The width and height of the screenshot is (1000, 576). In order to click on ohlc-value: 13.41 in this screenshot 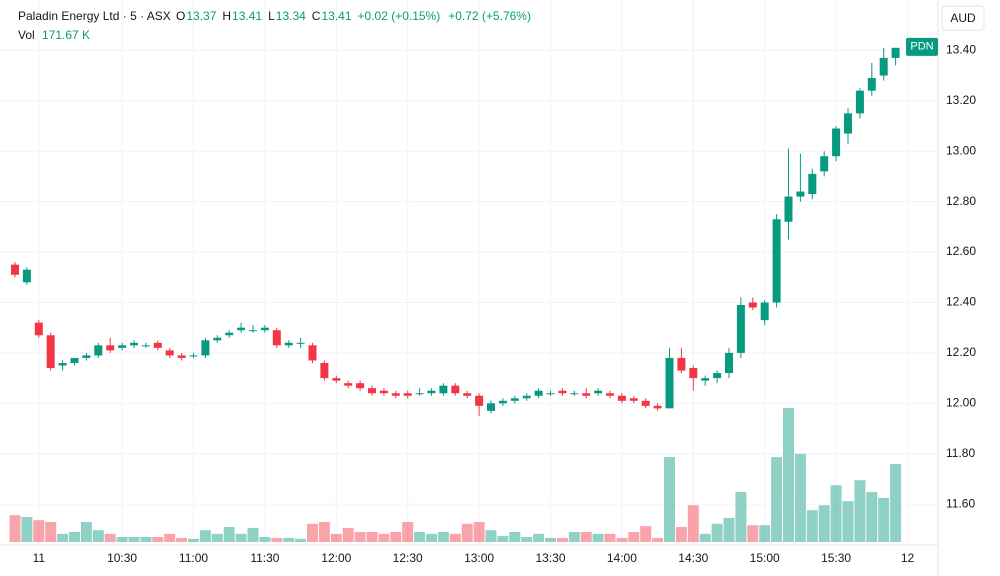, I will do `click(336, 16)`.